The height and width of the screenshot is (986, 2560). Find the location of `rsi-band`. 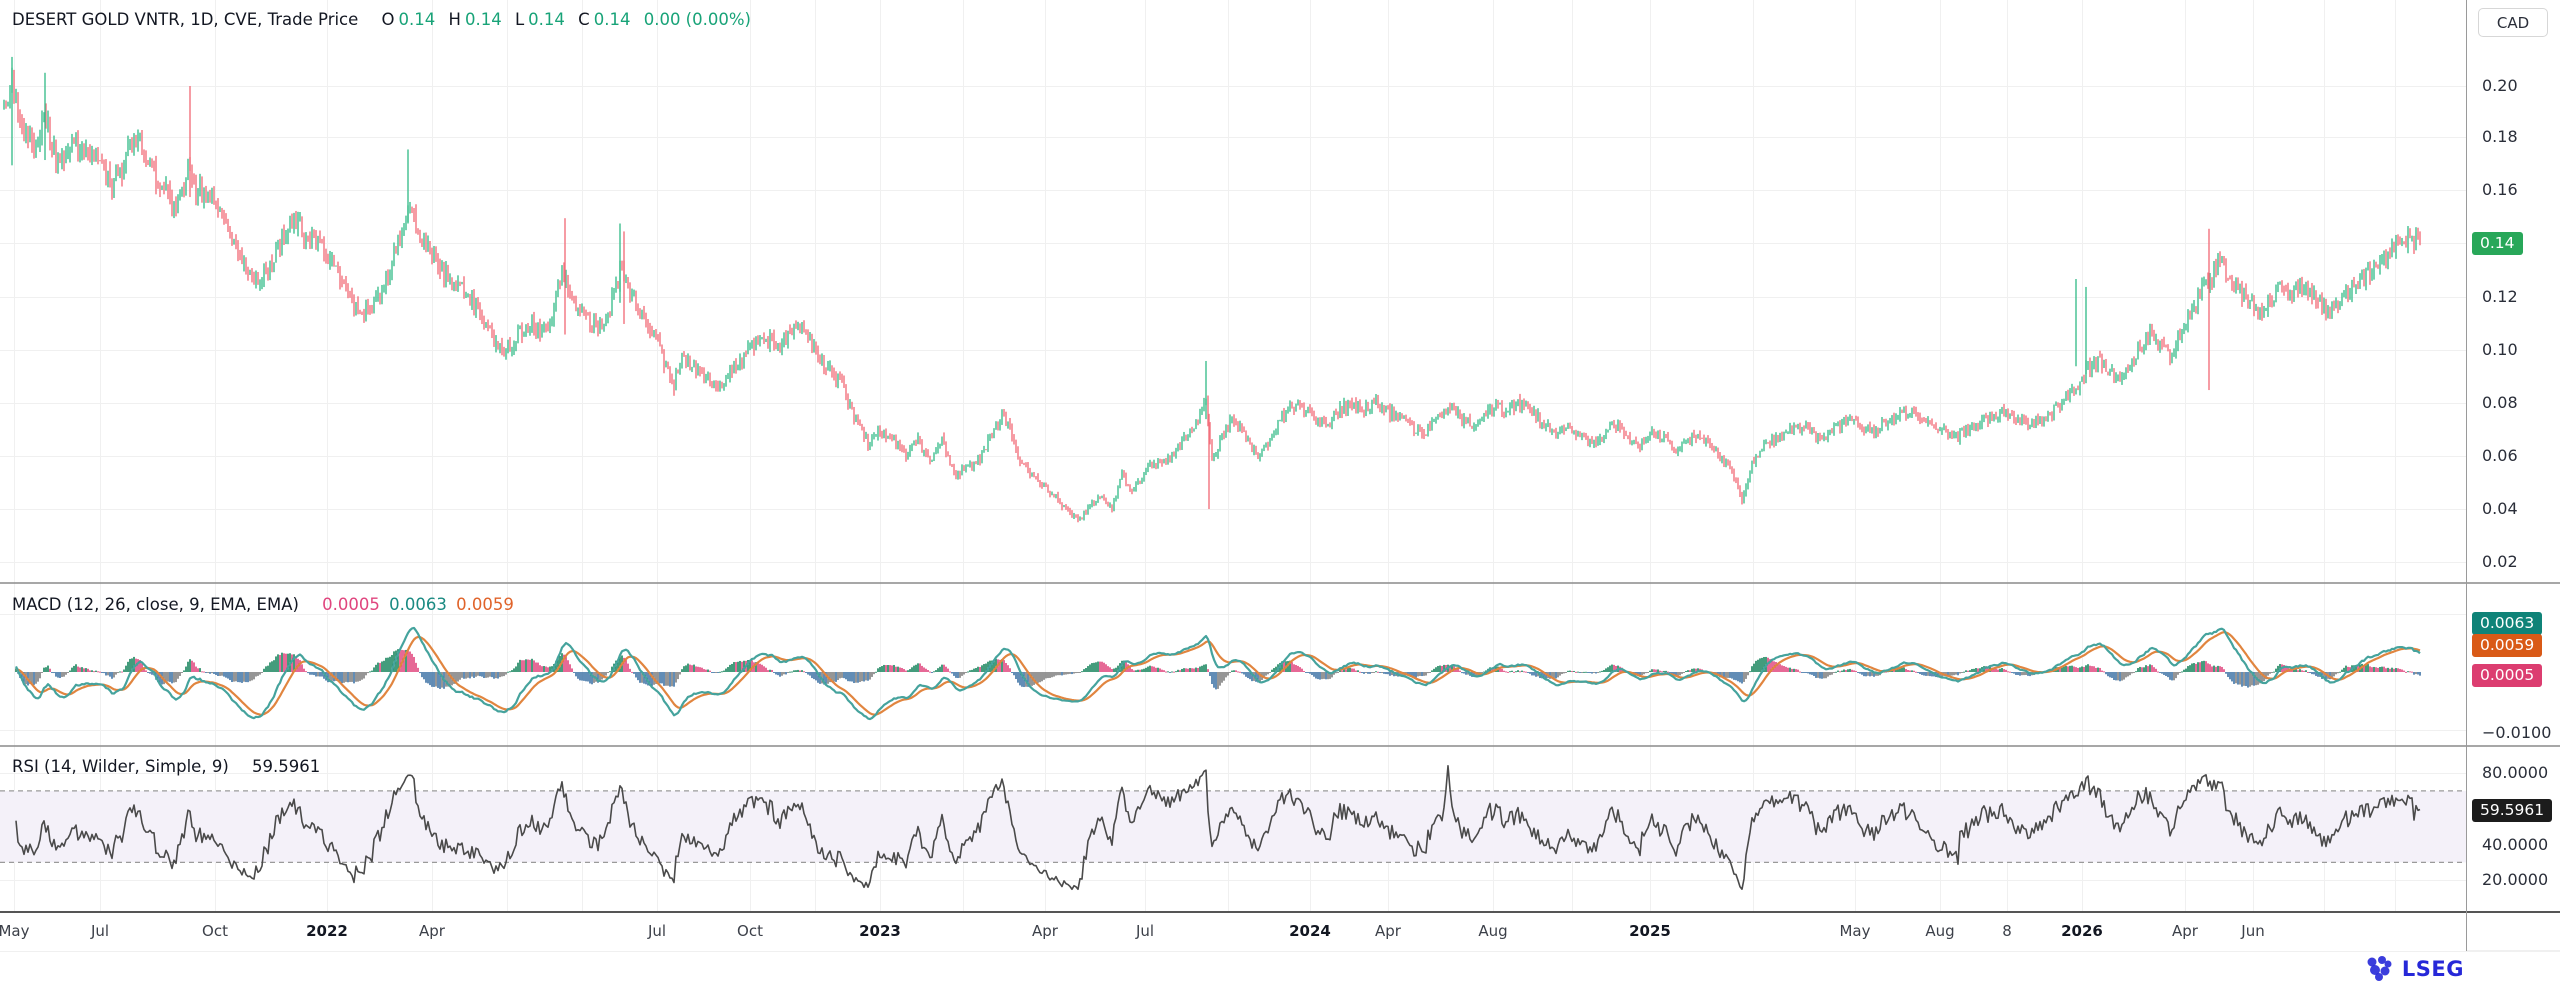

rsi-band is located at coordinates (1233, 826).